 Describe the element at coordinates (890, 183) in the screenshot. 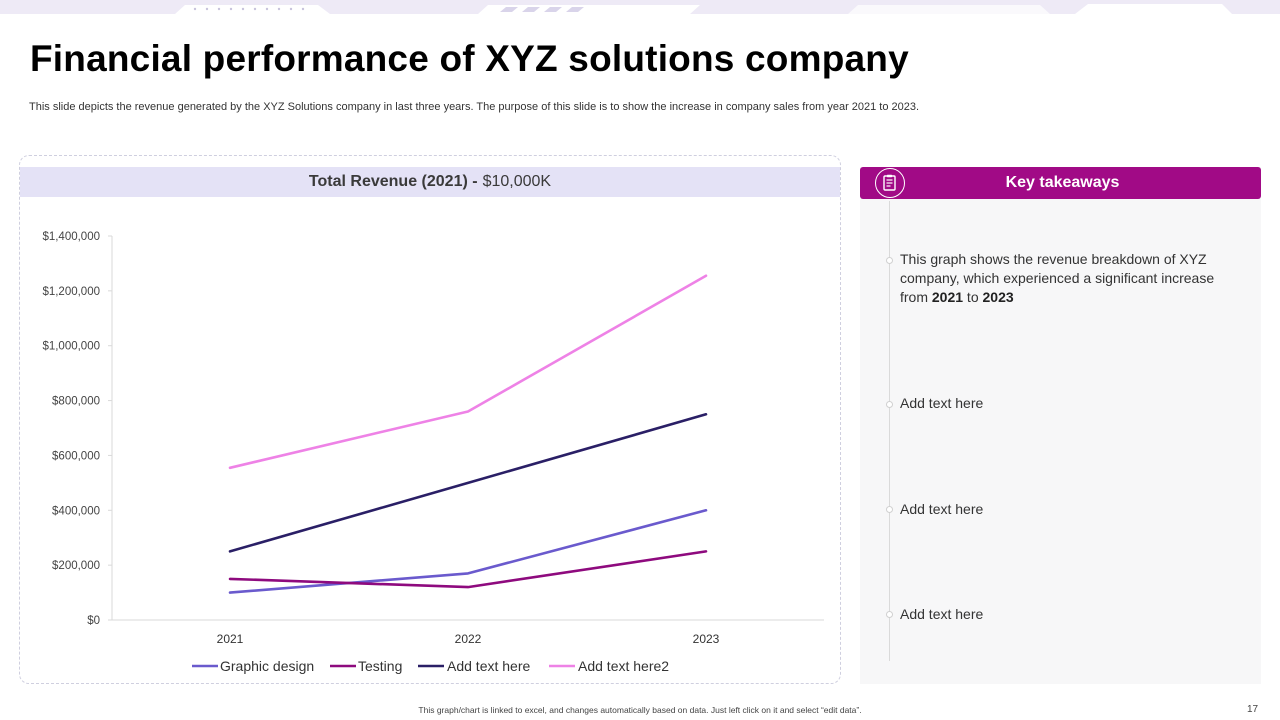

I see `notepad-icon` at that location.